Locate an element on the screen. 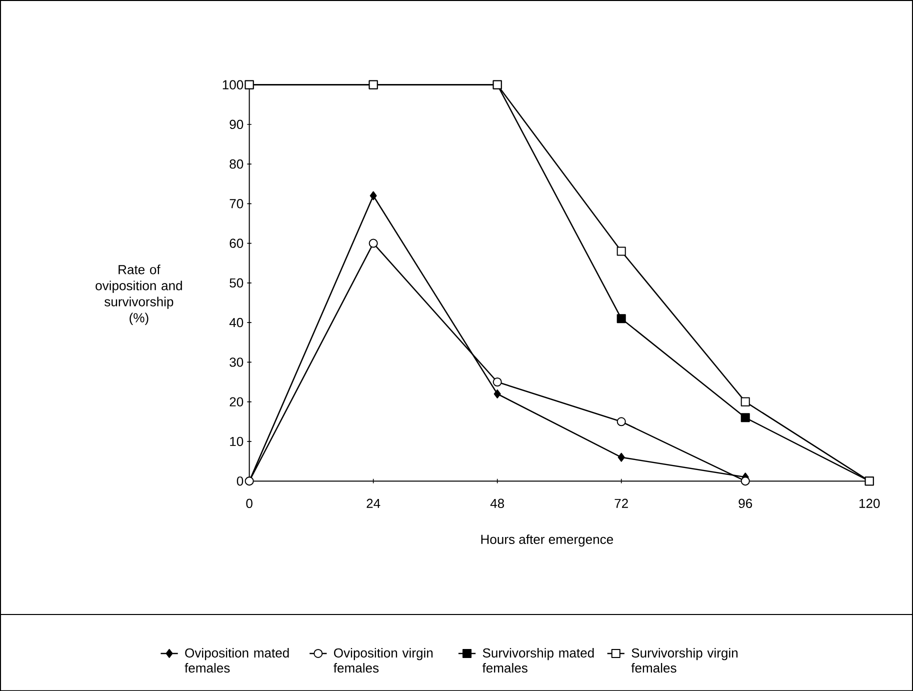 This screenshot has width=913, height=691. y-axis-title: Rate of oviposition and survivorship (%) is located at coordinates (139, 294).